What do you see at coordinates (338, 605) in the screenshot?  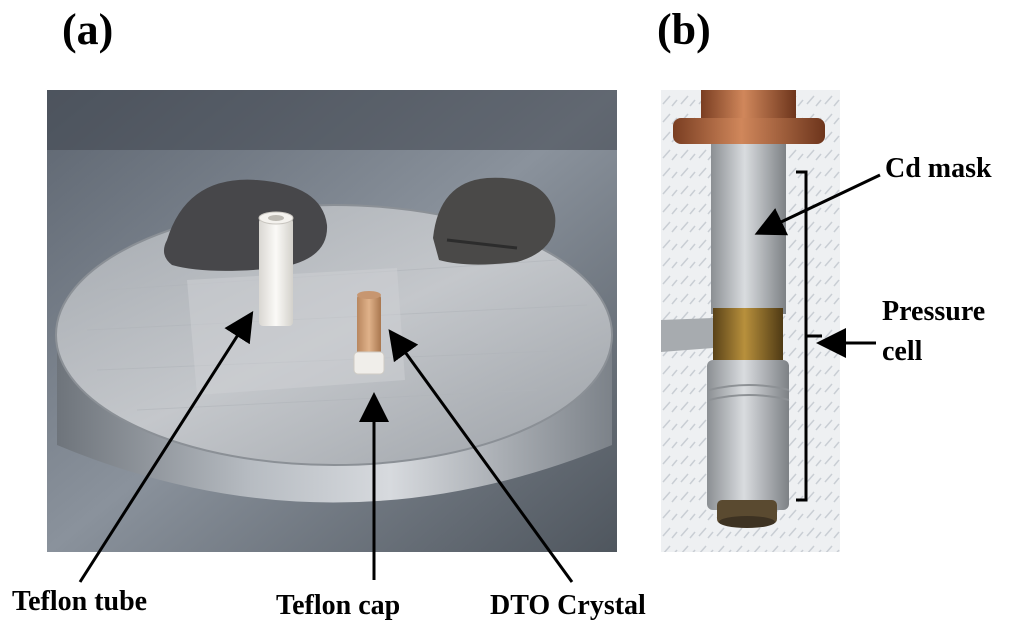 I see `label-teflon-cap: Teflon cap` at bounding box center [338, 605].